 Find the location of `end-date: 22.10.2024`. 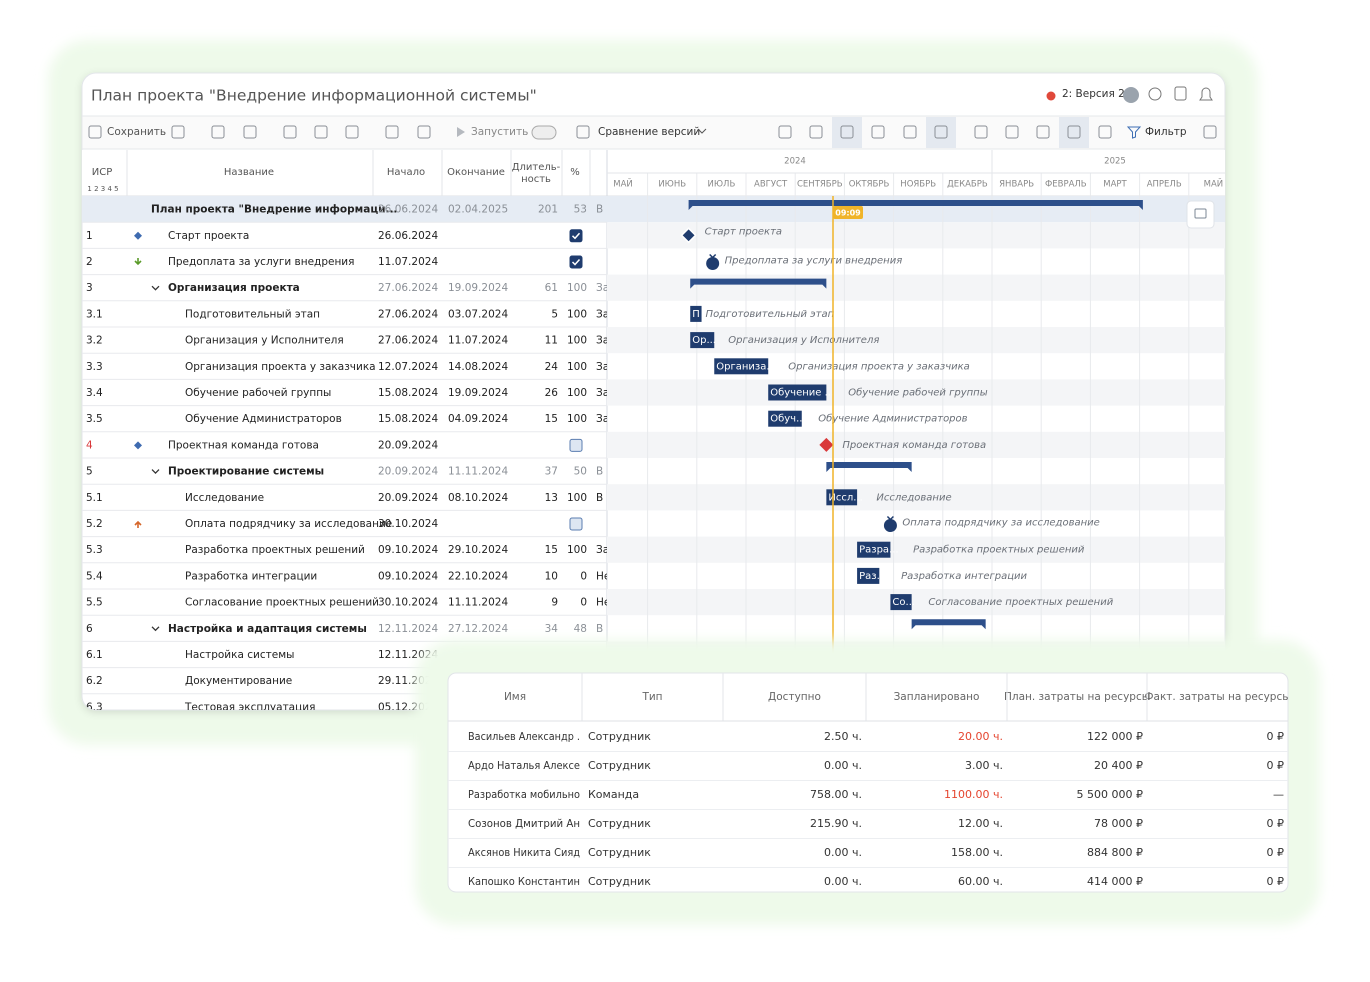

end-date: 22.10.2024 is located at coordinates (478, 576).